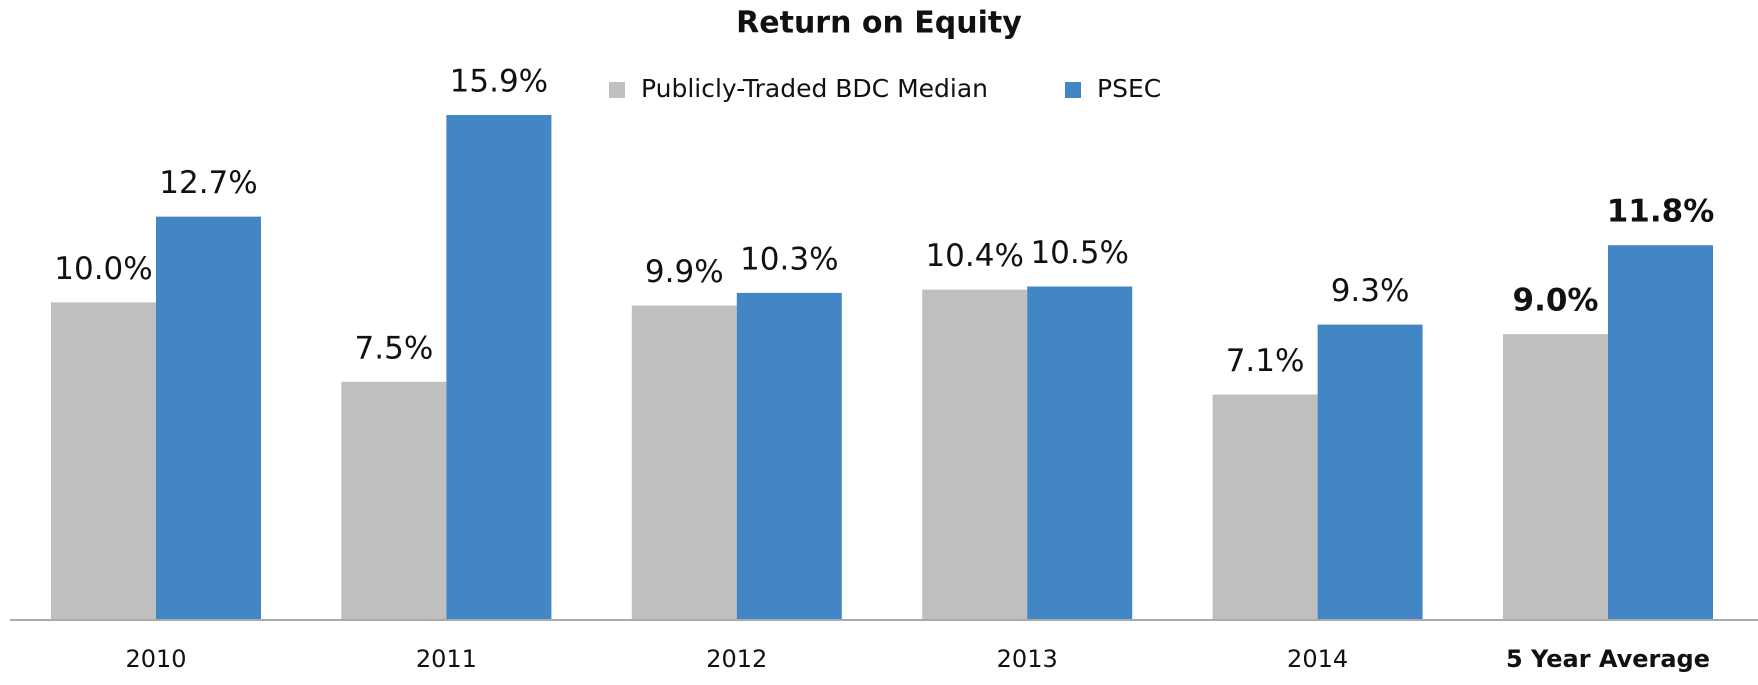 This screenshot has height=685, width=1758. I want to click on x-tick-label: 2012, so click(736, 659).